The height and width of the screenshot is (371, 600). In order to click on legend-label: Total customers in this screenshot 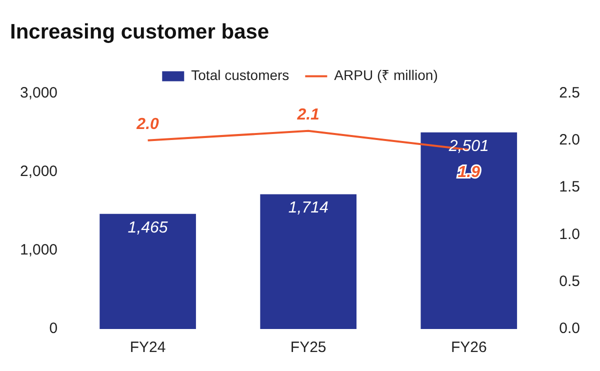, I will do `click(240, 75)`.